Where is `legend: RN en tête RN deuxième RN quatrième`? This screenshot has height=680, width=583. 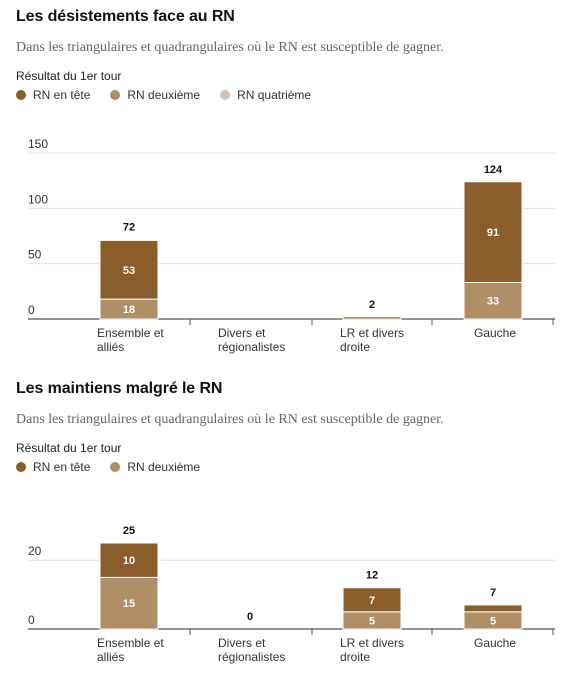
legend: RN en tête RN deuxième RN quatrième is located at coordinates (163, 95).